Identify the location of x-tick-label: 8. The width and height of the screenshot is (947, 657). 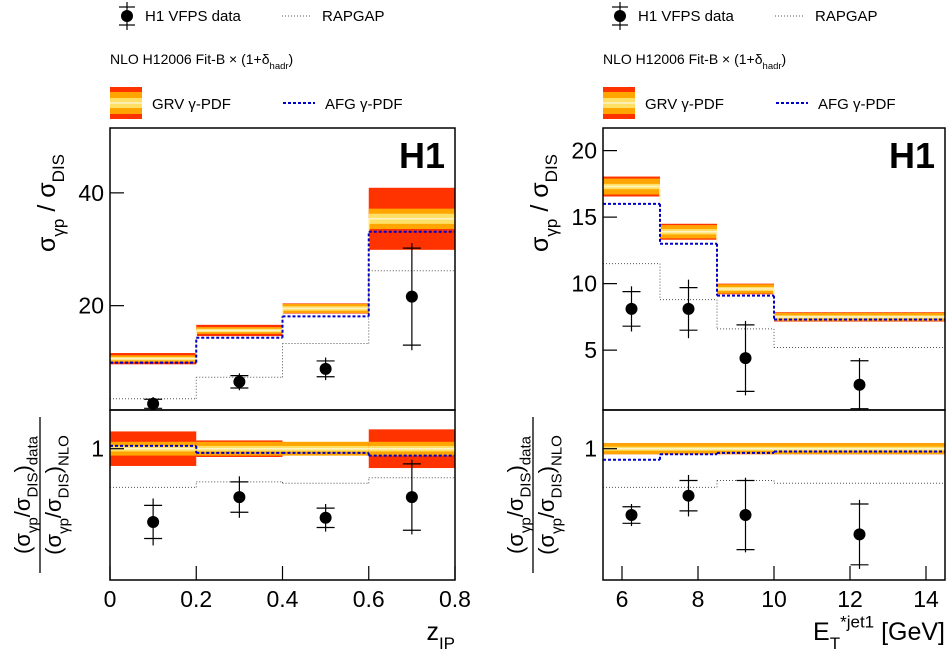
(698, 599).